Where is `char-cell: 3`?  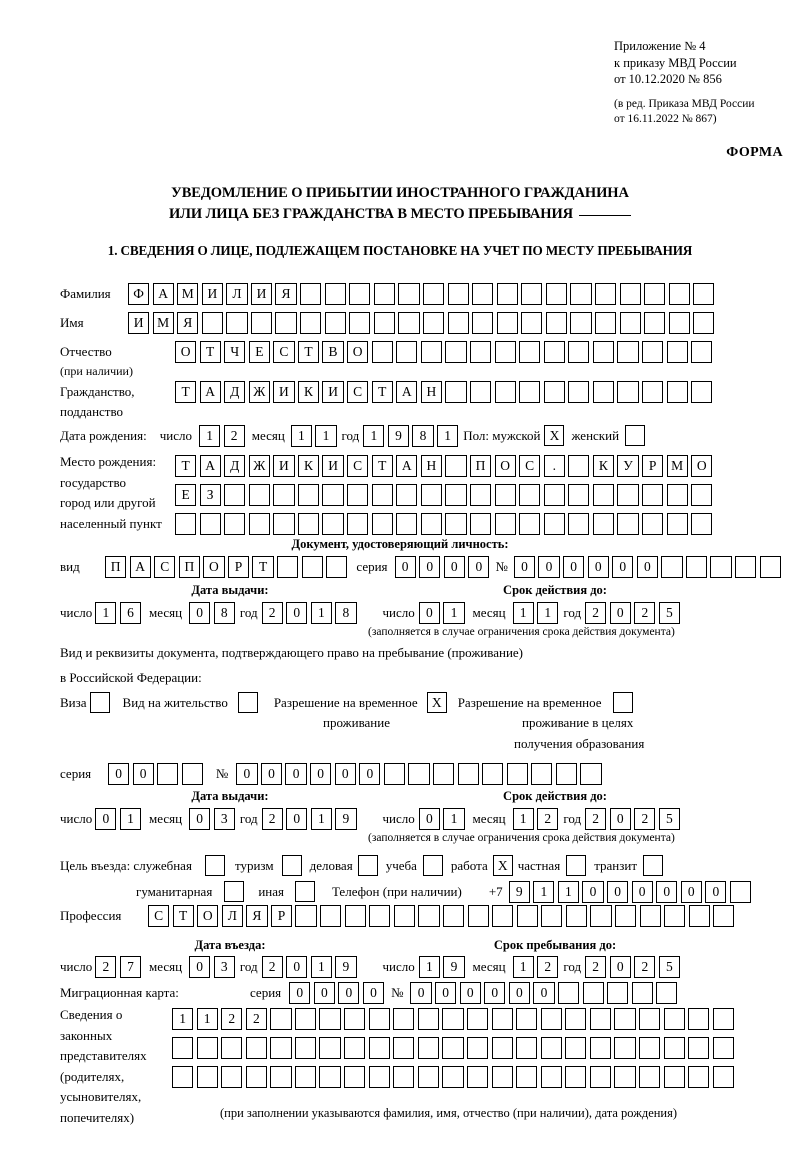
char-cell: 3 is located at coordinates (224, 967).